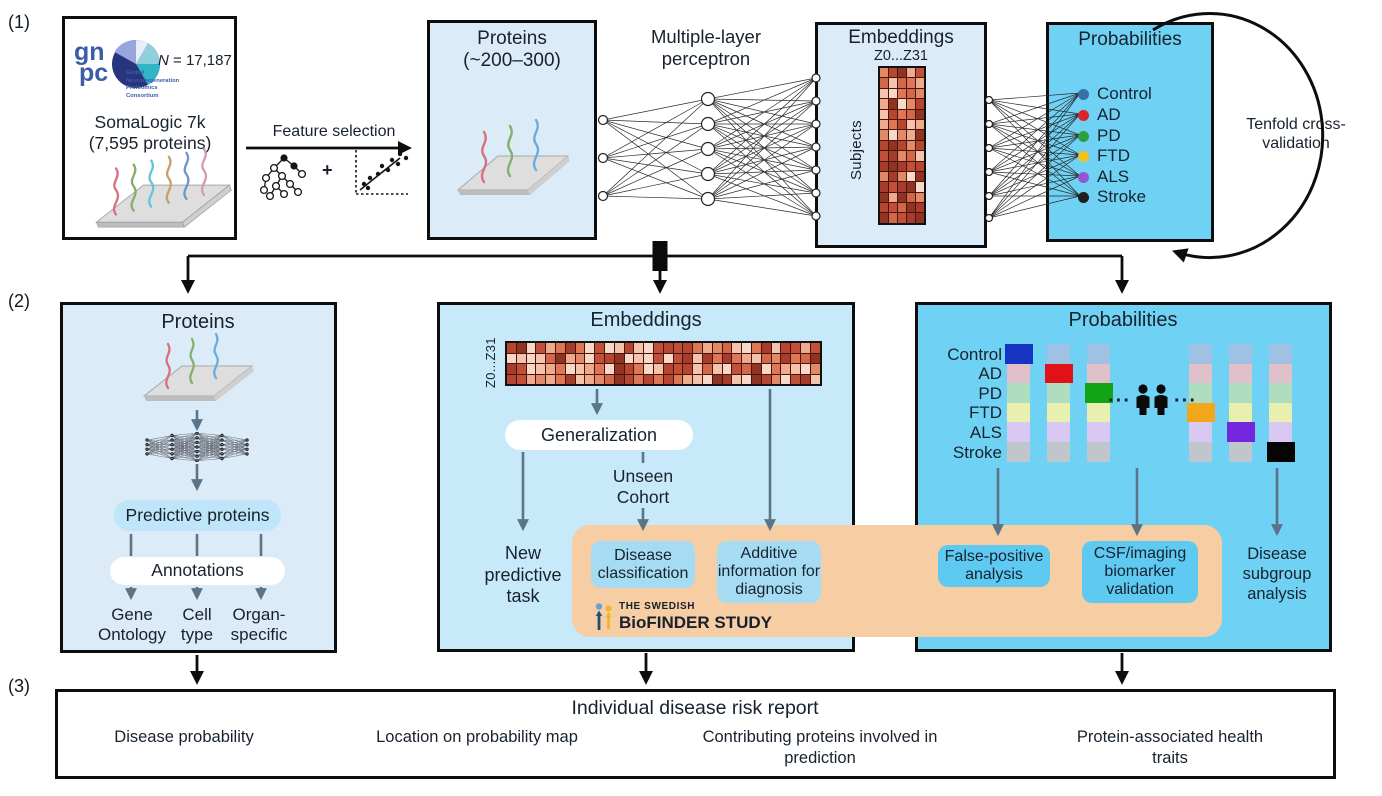 The height and width of the screenshot is (796, 1382). I want to click on ad-class-dot, so click(1083, 115).